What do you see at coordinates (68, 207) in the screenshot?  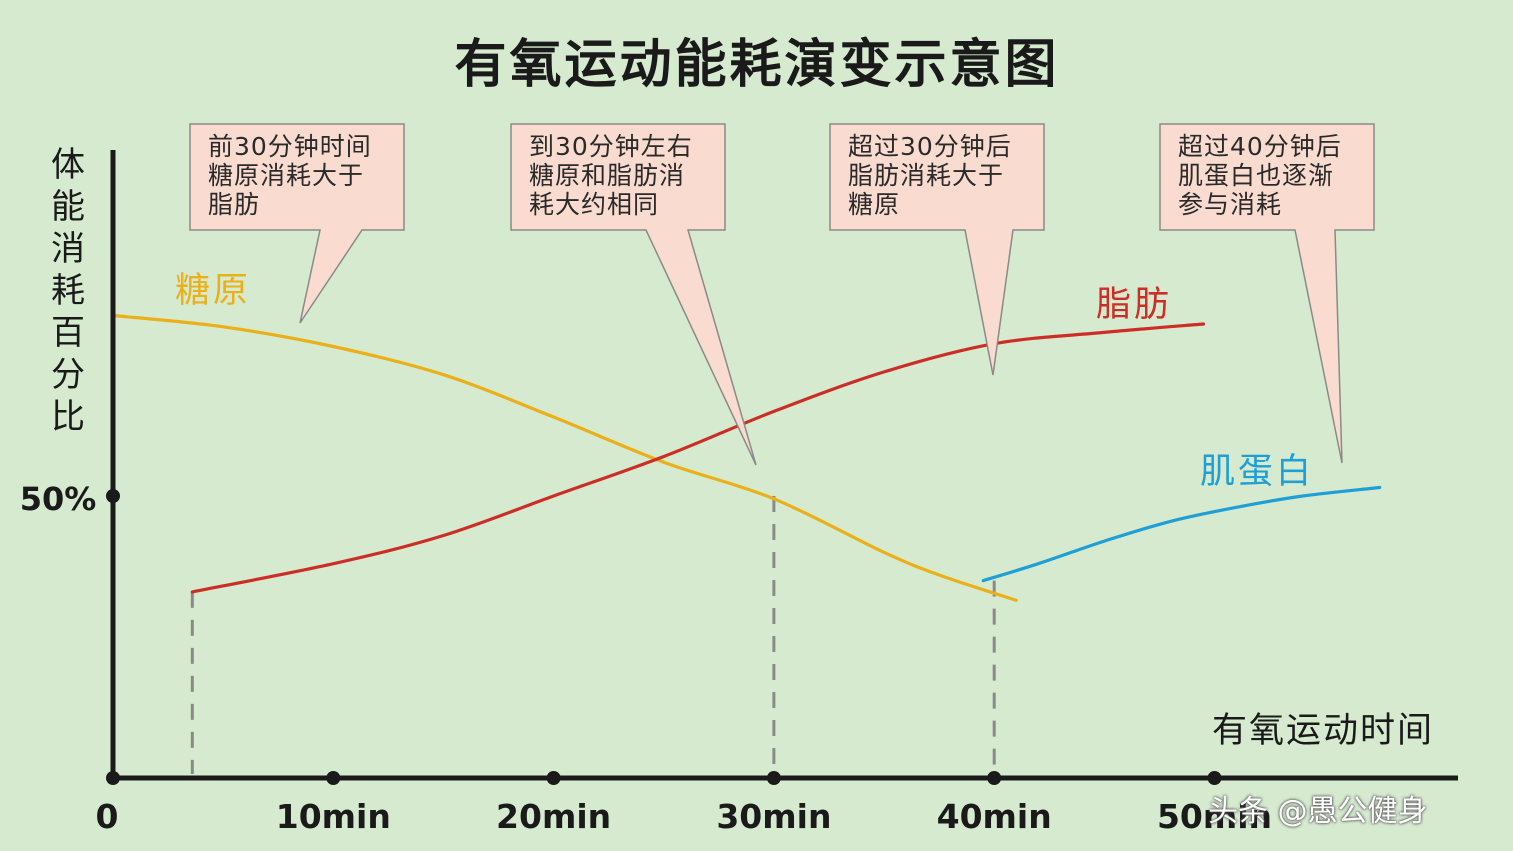 I see `y-axis-label-char: 能` at bounding box center [68, 207].